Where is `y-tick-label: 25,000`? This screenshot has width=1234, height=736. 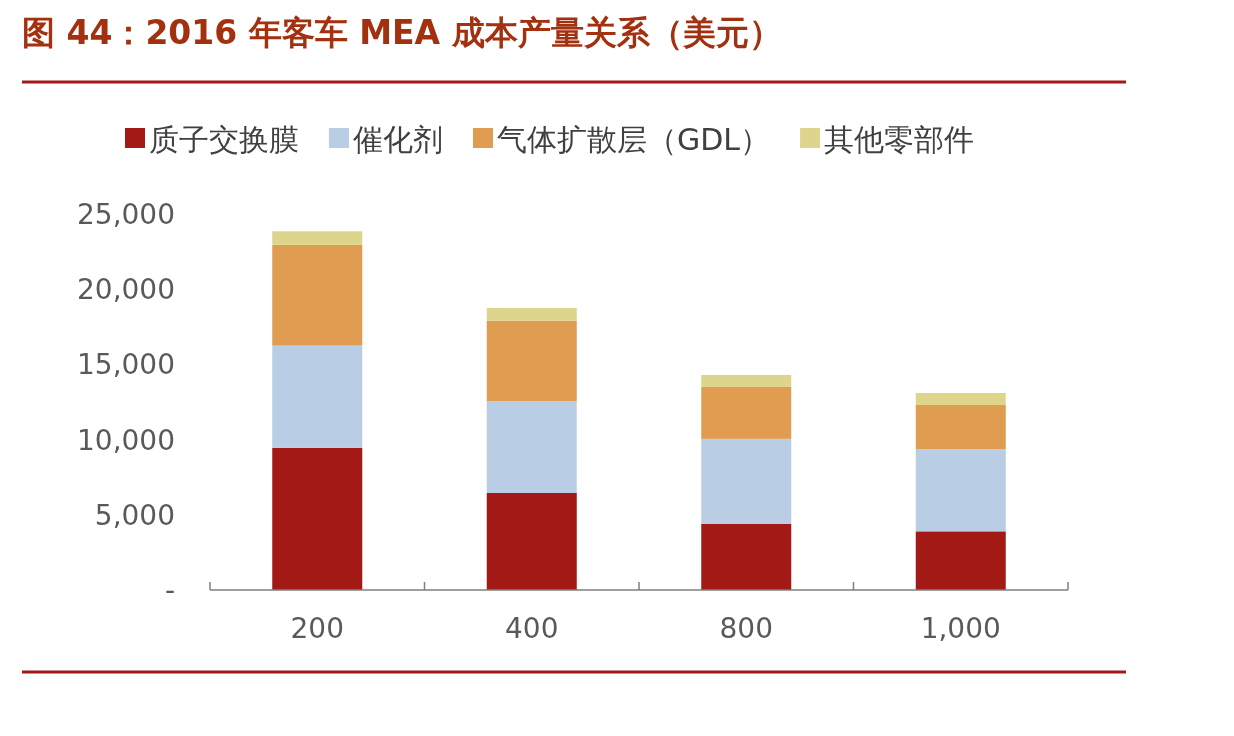
y-tick-label: 25,000 is located at coordinates (126, 214).